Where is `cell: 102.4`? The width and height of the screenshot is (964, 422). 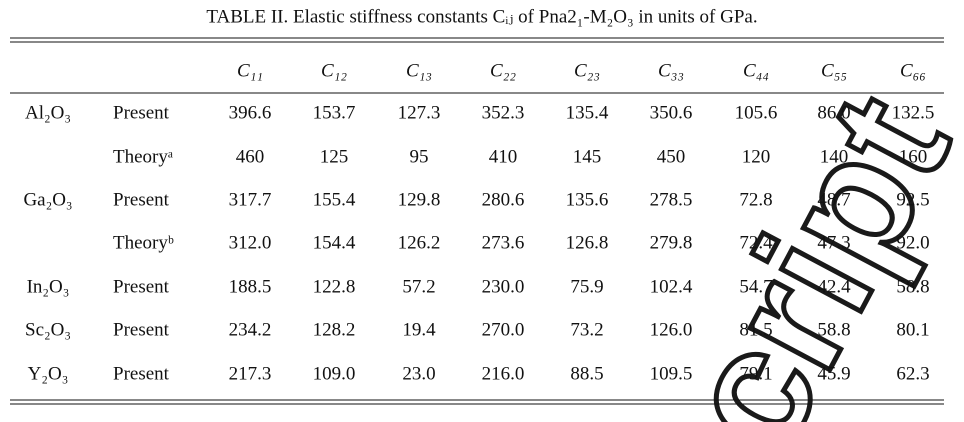
cell: 102.4 is located at coordinates (671, 286).